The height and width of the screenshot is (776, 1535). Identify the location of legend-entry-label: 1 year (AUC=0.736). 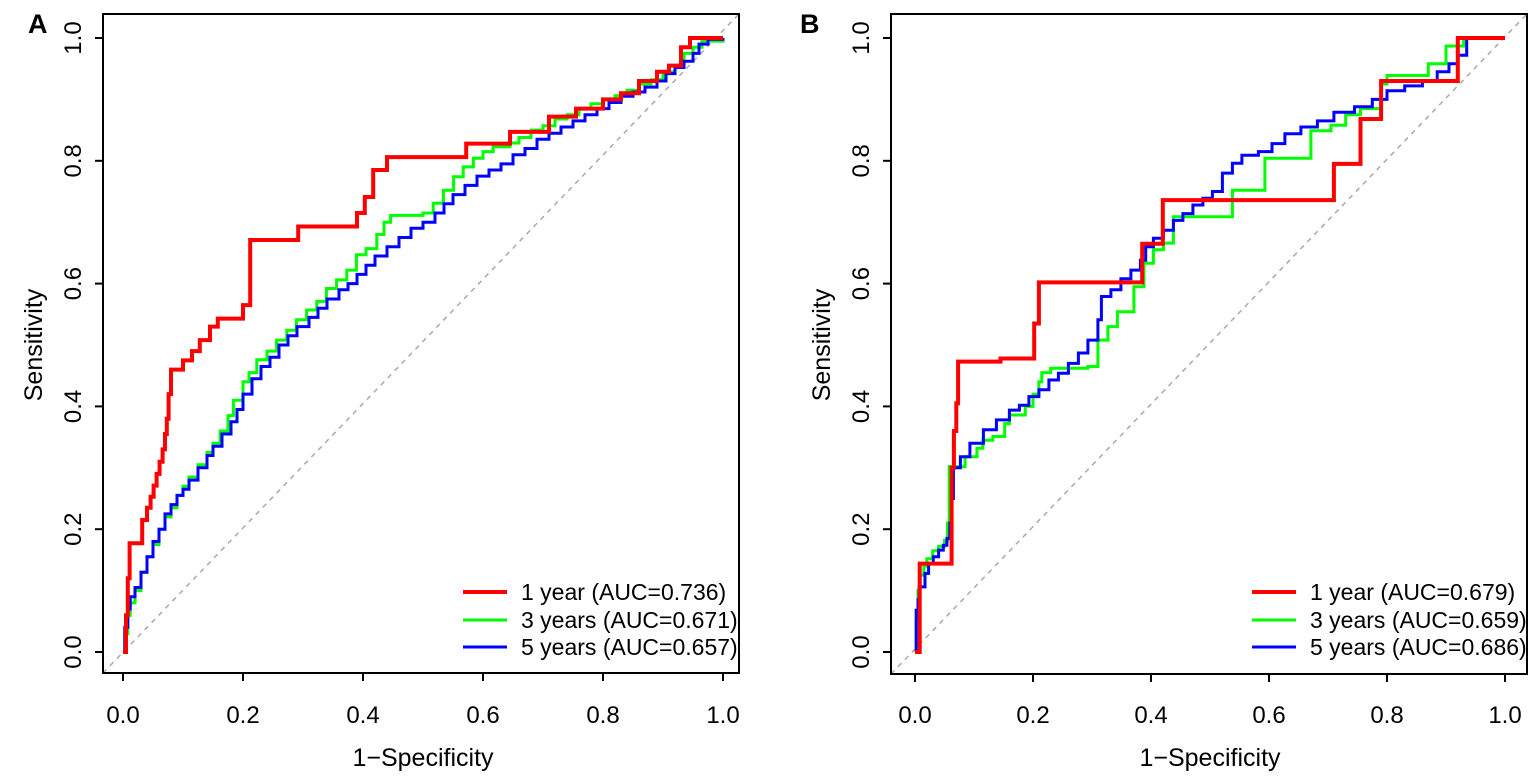
(623, 592).